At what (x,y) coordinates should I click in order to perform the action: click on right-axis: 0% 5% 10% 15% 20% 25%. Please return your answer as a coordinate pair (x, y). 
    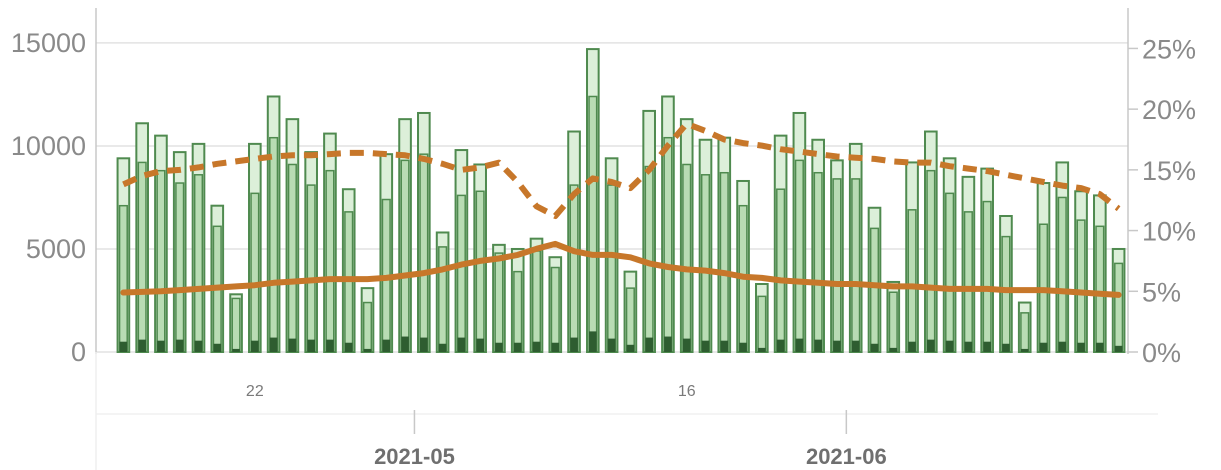
    Looking at the image, I should click on (1162, 201).